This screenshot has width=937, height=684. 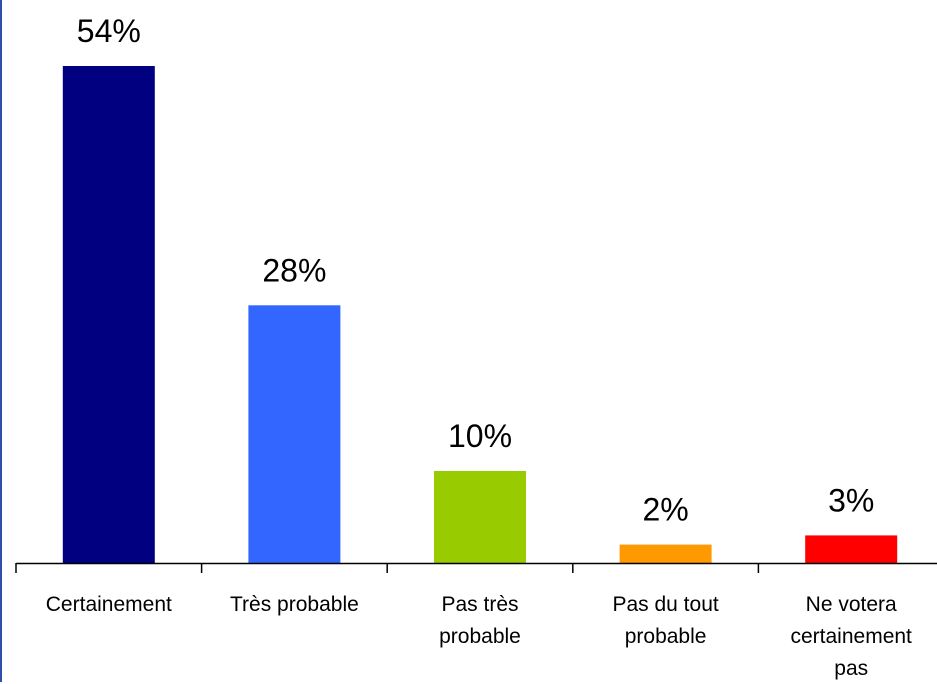 I want to click on category-label-3: Pas très probable, so click(x=480, y=620).